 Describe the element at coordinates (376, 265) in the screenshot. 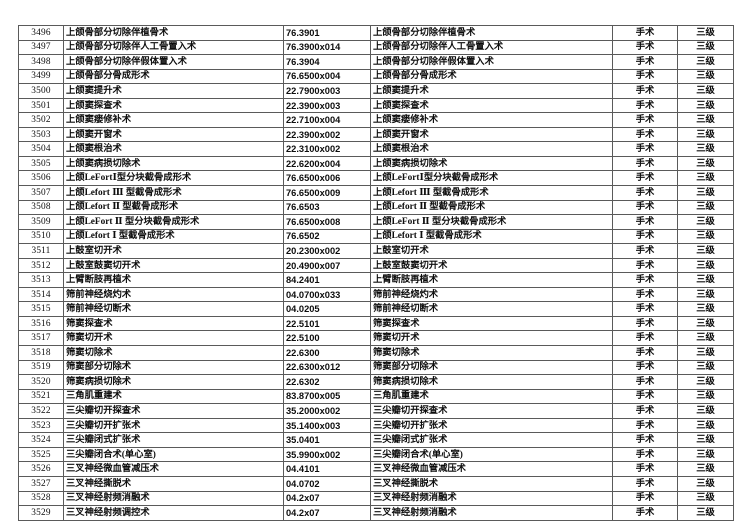

I see `table-row: 3512 上鼓室鼓窦切开术 20.4900x007 上鼓室鼓窦切开术 手术 三级` at that location.